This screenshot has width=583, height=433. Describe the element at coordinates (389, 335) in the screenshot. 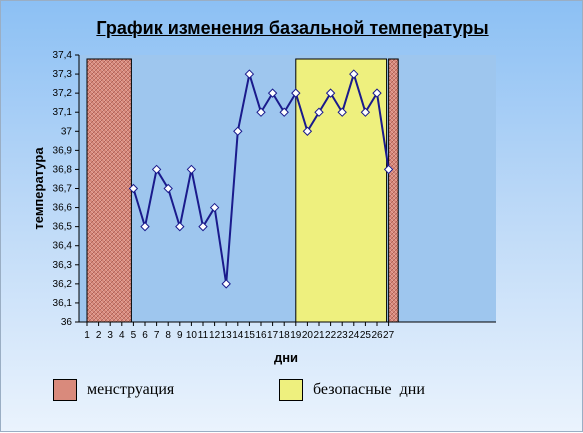

I see `x-tick-label: 27` at that location.